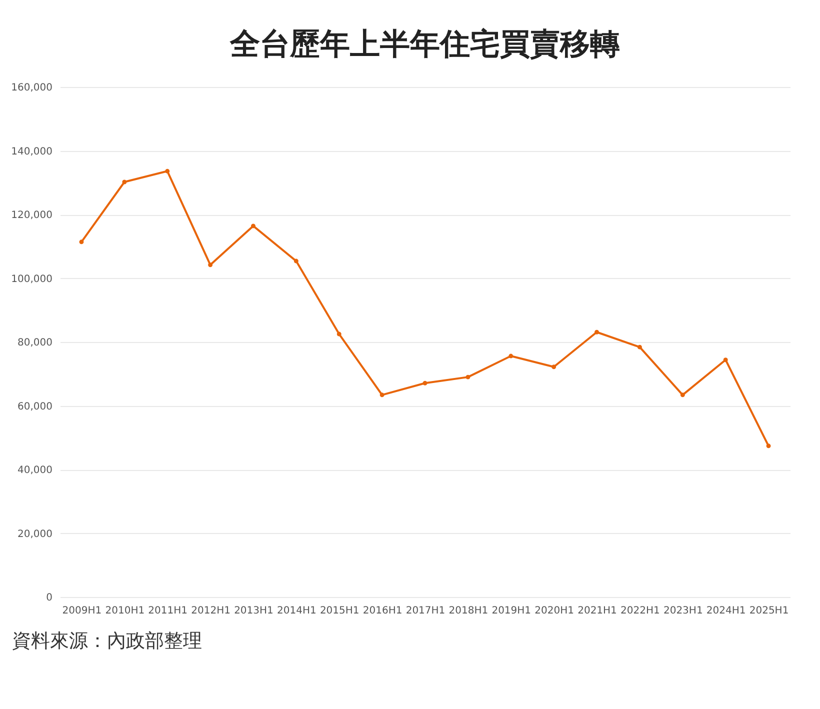 Image resolution: width=820 pixels, height=709 pixels. What do you see at coordinates (35, 406) in the screenshot?
I see `y-tick-label: 60,000` at bounding box center [35, 406].